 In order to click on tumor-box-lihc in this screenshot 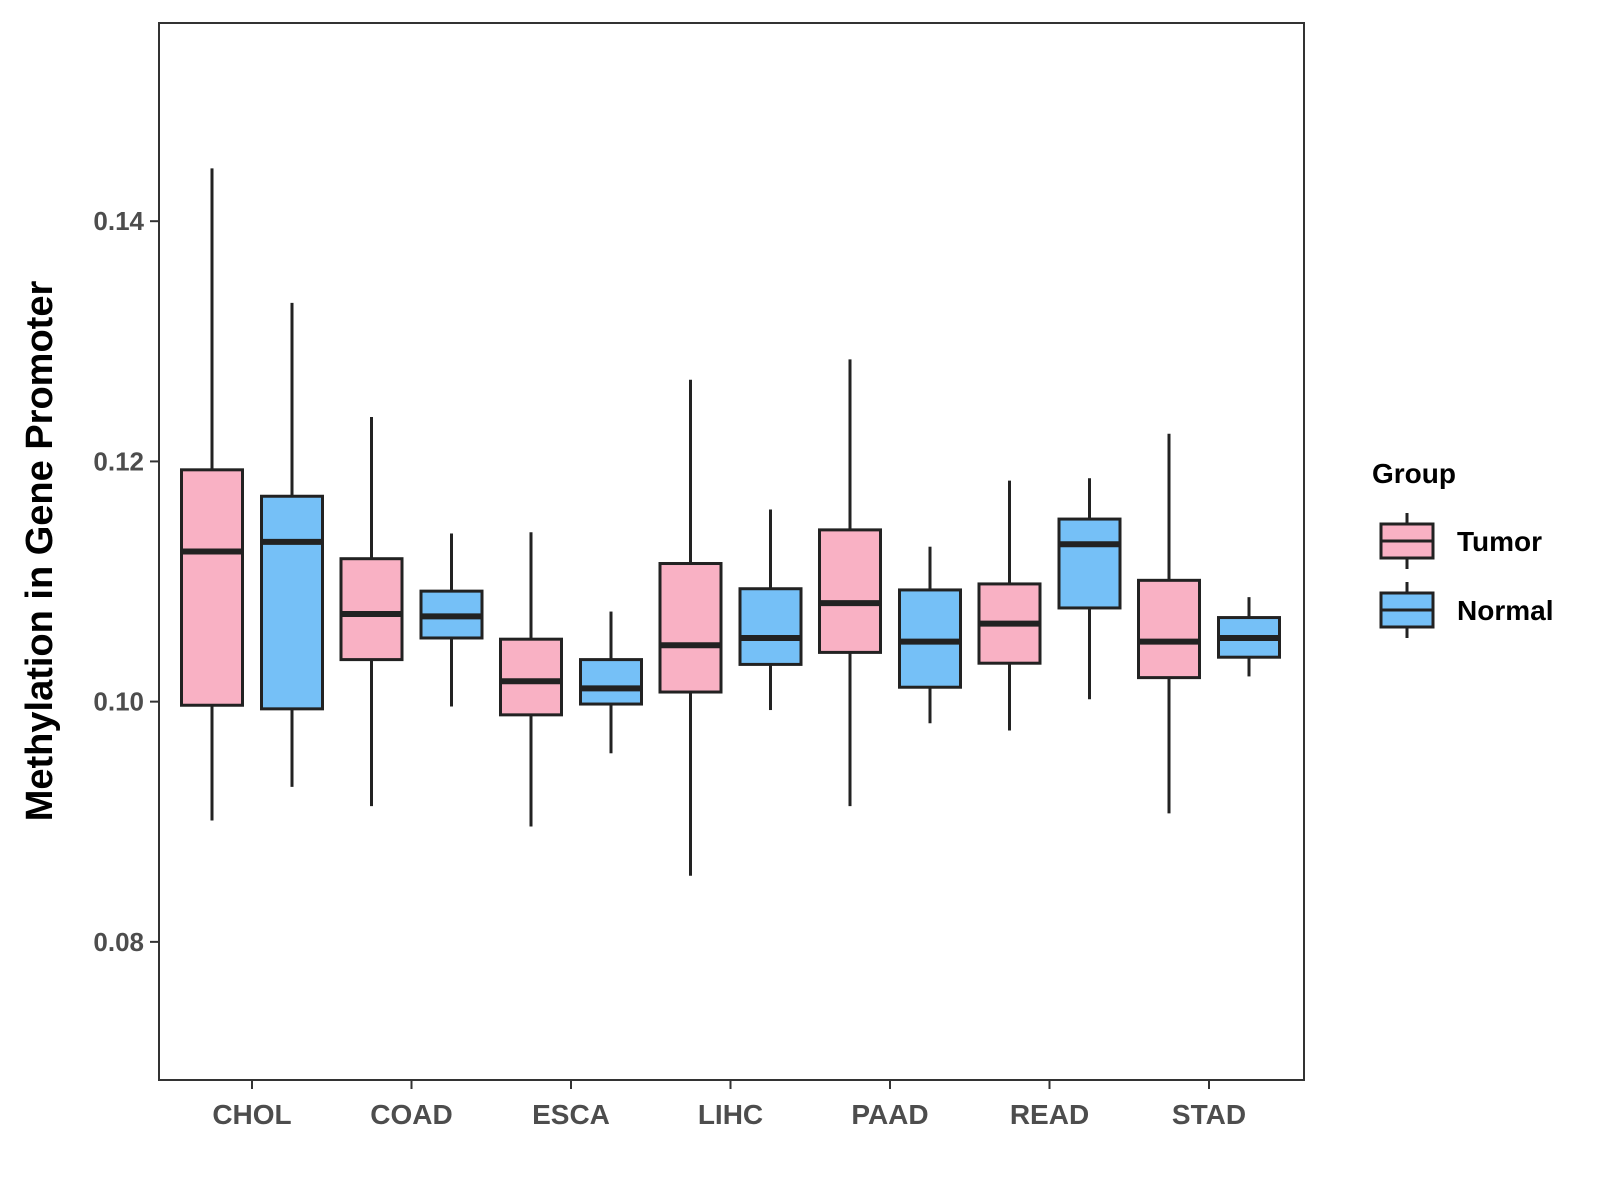, I will do `click(690, 627)`.